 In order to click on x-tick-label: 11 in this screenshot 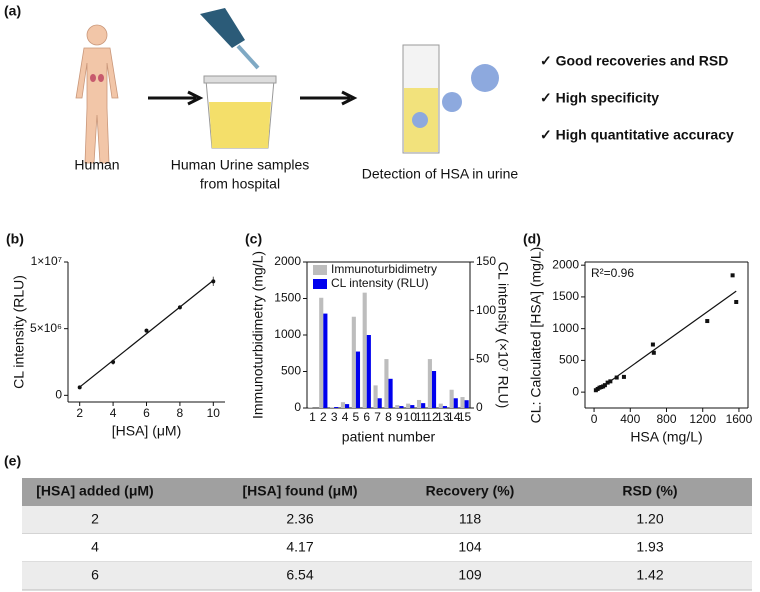, I will do `click(421, 417)`.